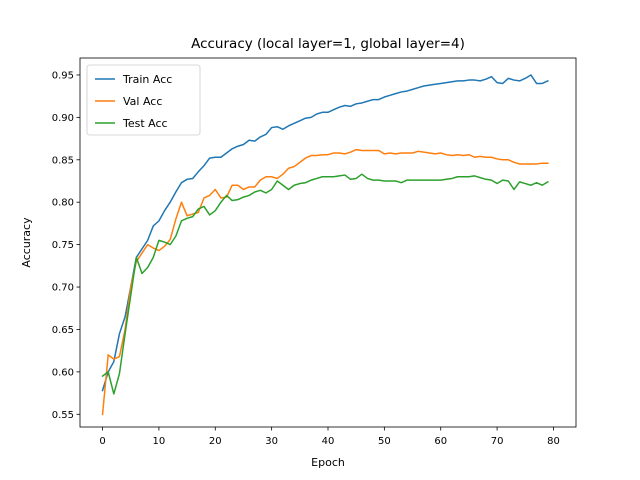 Image resolution: width=640 pixels, height=480 pixels. I want to click on y-axis-label: Accuracy, so click(26, 242).